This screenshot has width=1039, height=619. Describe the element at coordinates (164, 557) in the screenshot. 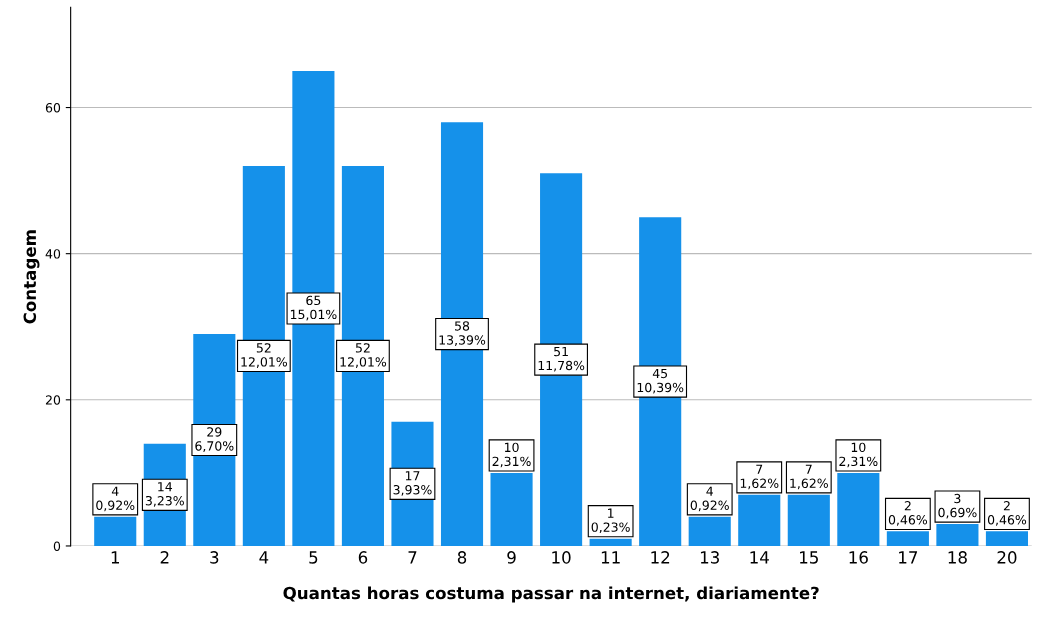

I see `x-tick-label: 2` at that location.